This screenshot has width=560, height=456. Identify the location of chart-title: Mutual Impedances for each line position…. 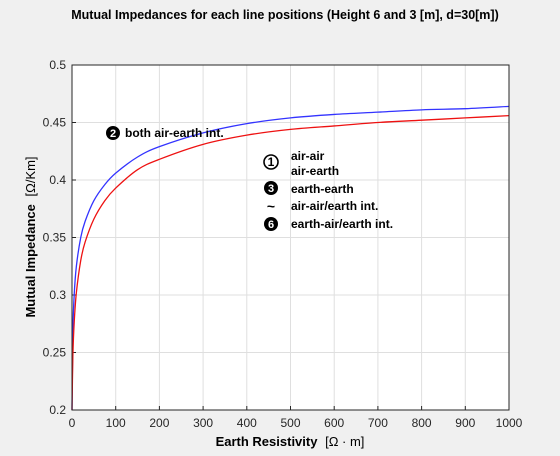
(285, 15).